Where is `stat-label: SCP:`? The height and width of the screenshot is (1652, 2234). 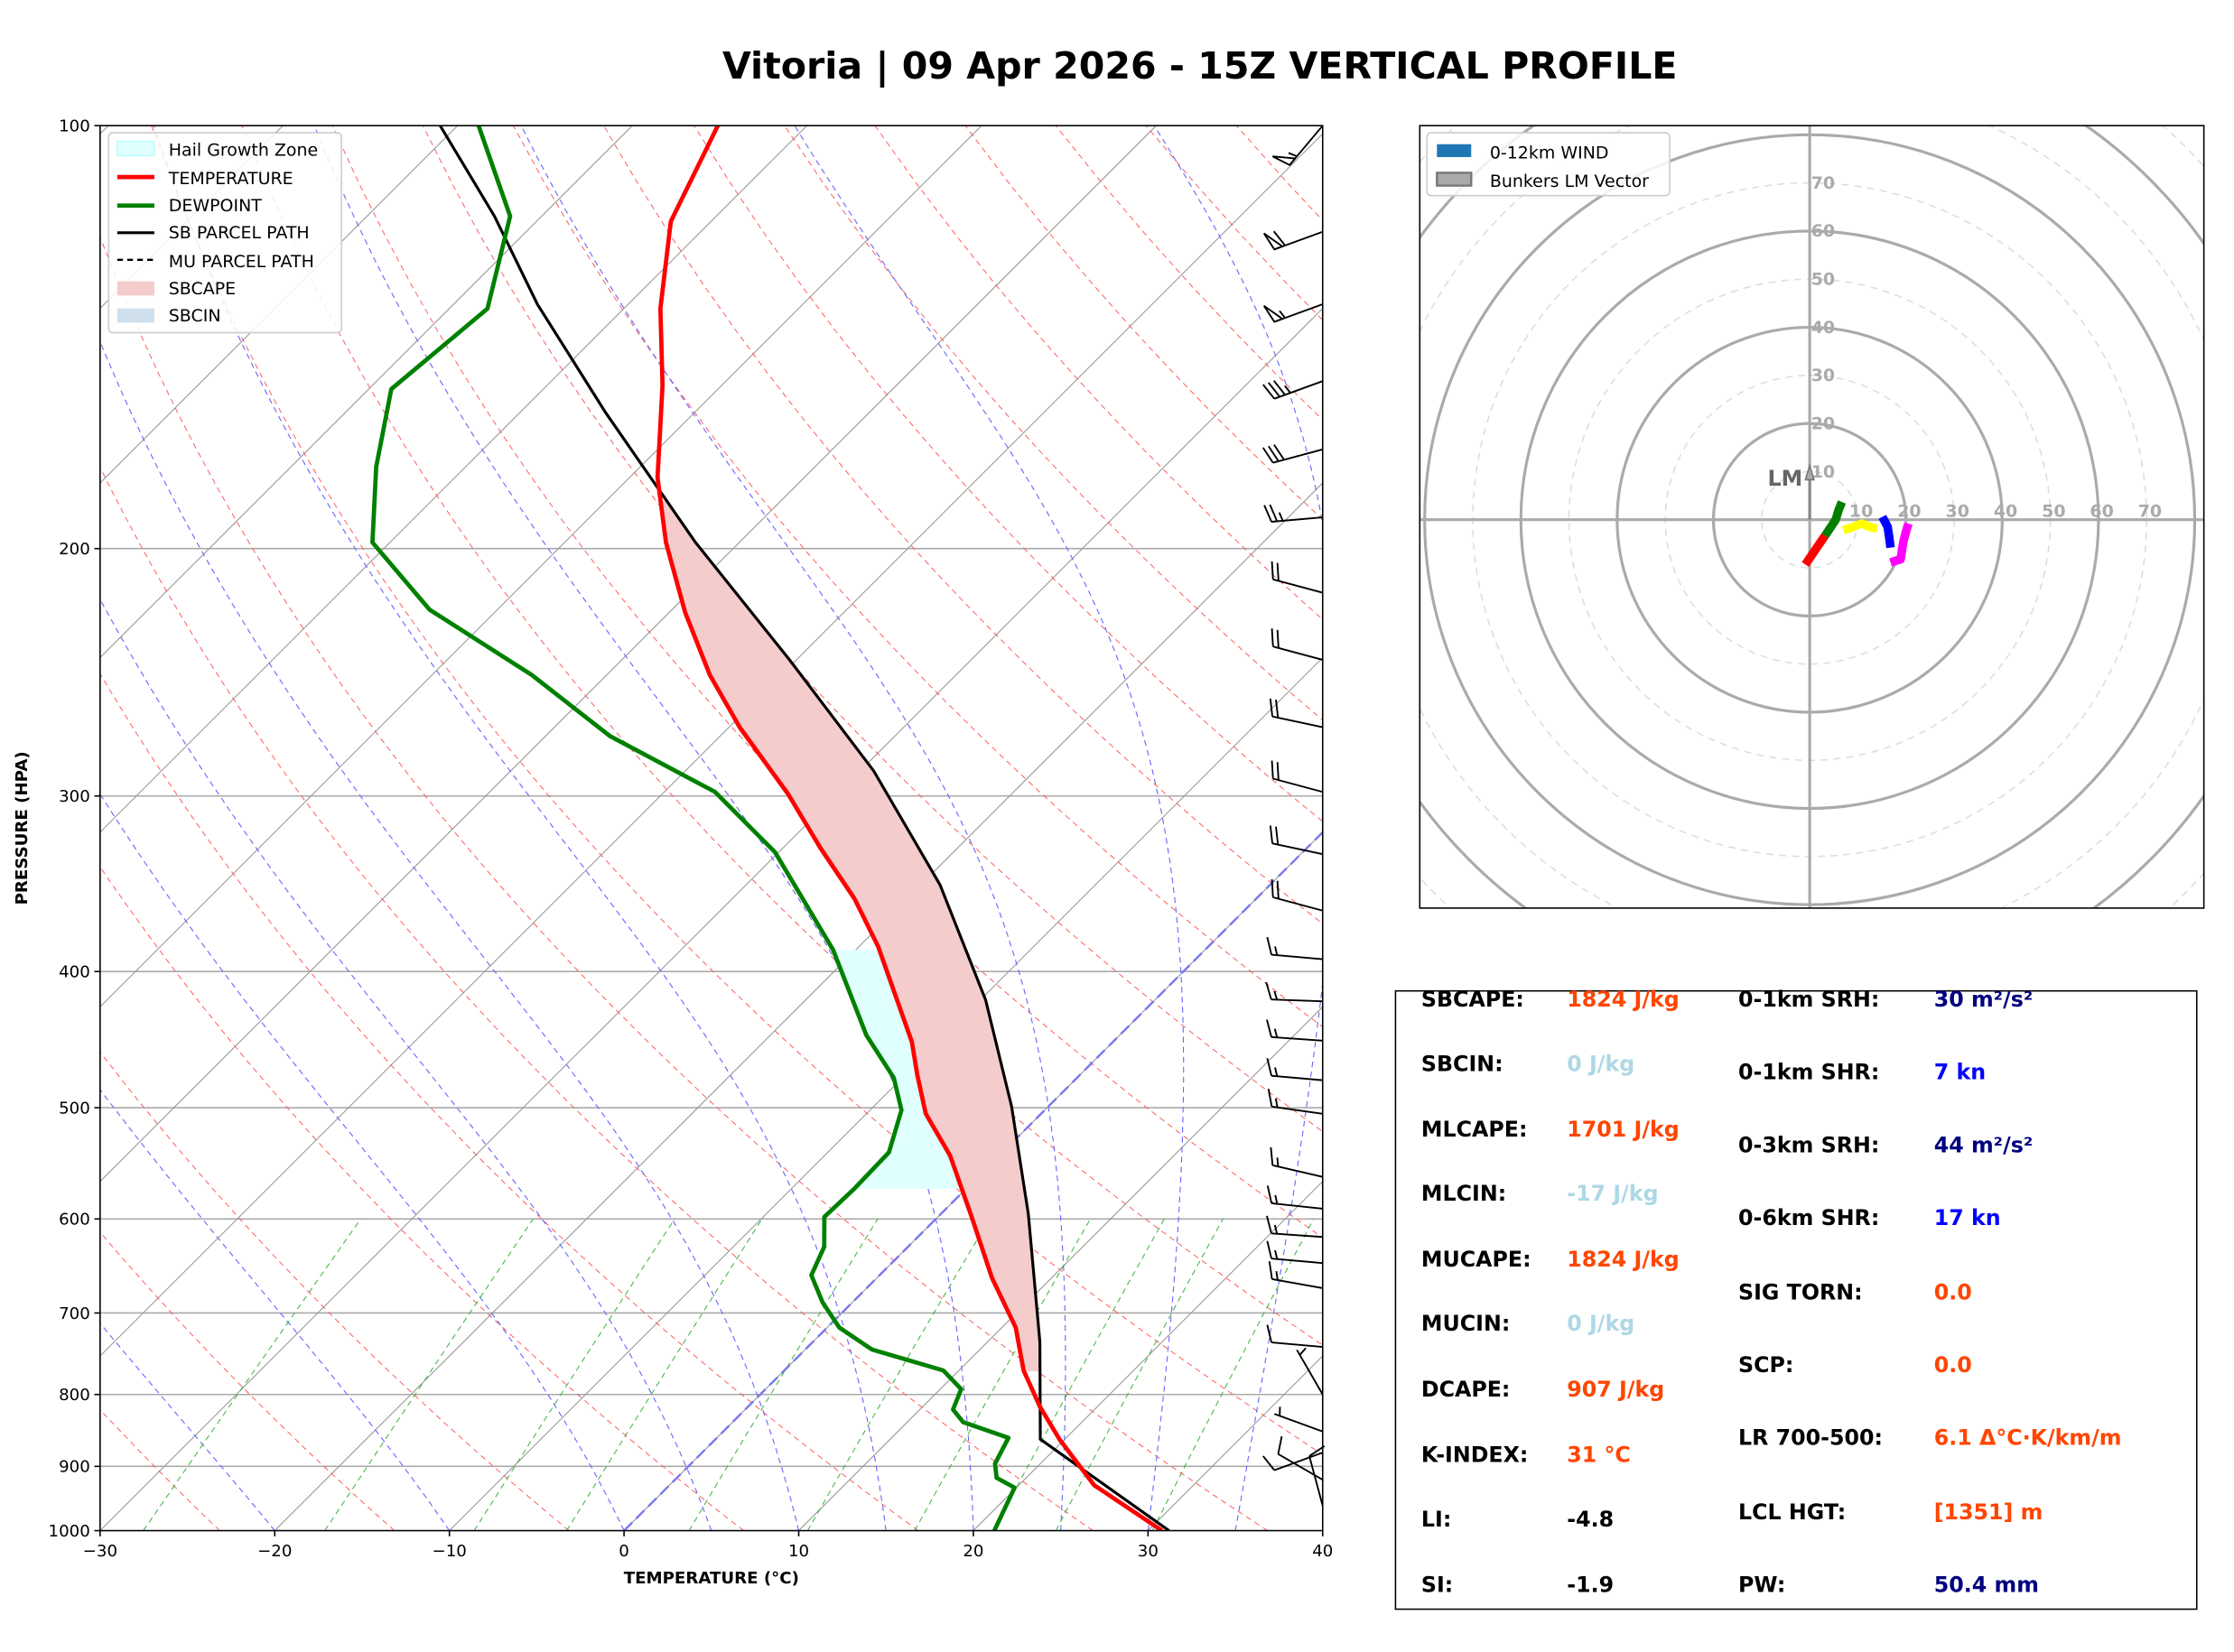 stat-label: SCP: is located at coordinates (1766, 1365).